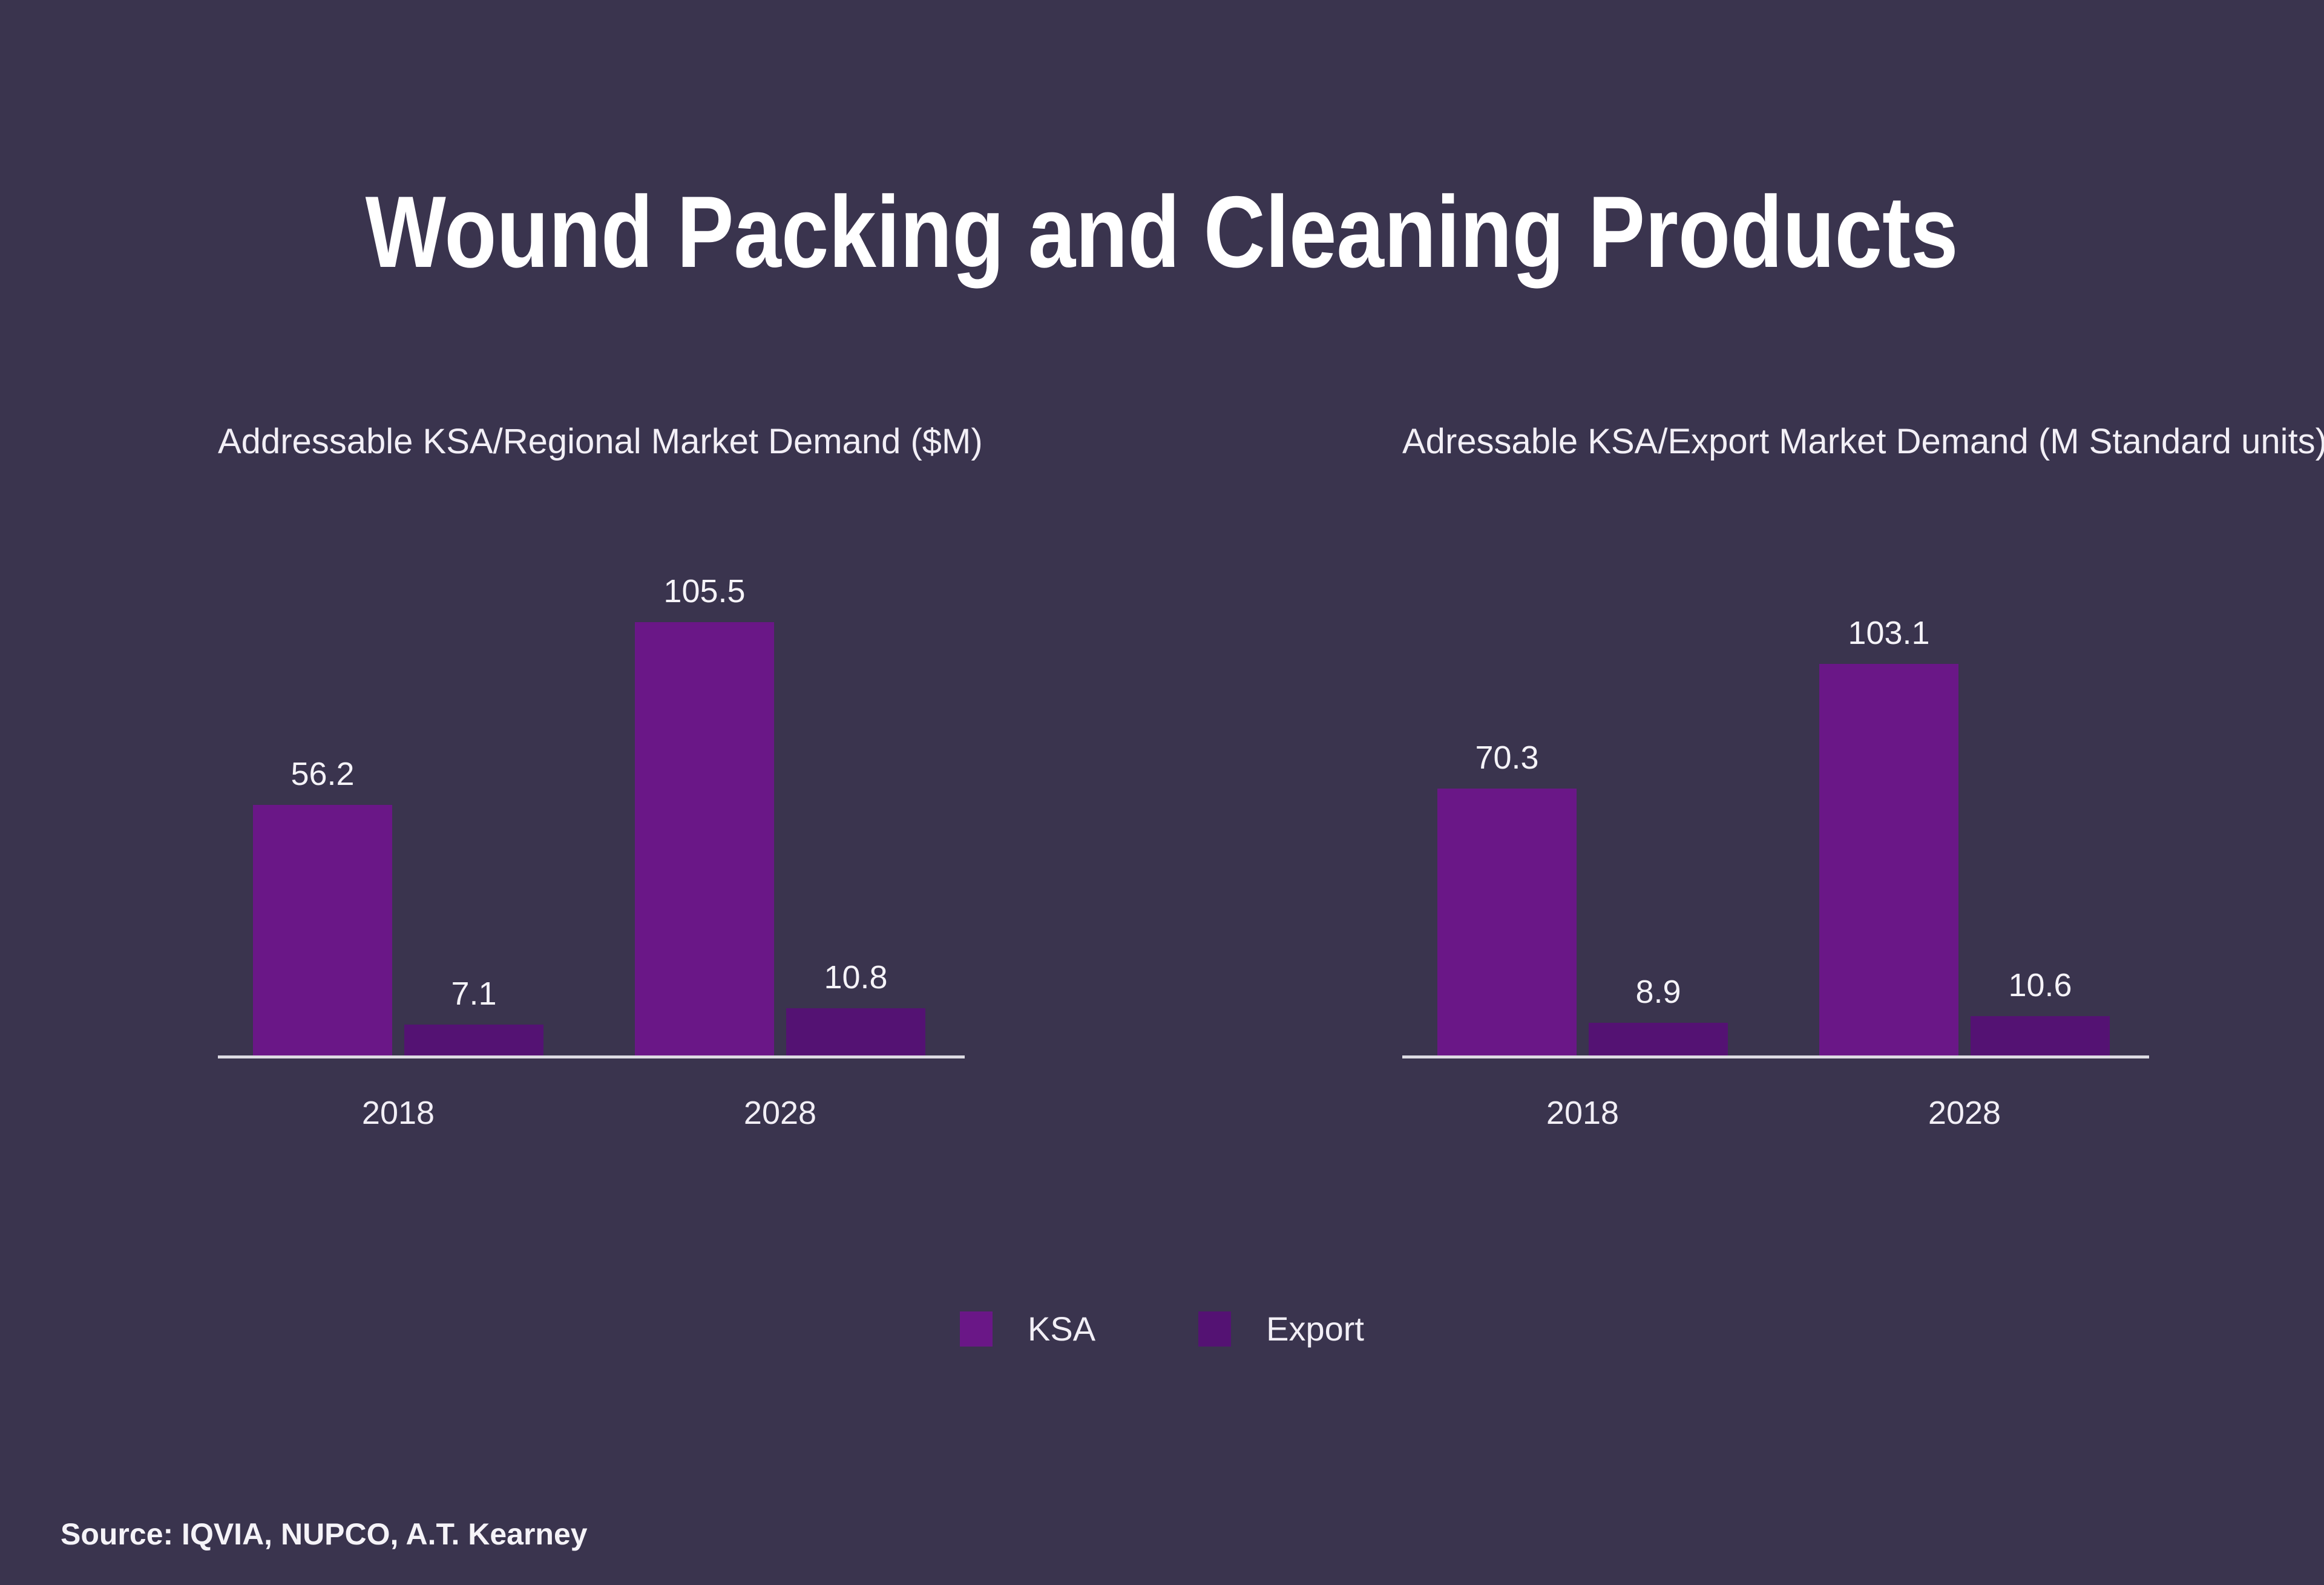 The image size is (2324, 1585). Describe the element at coordinates (1315, 1329) in the screenshot. I see `legend-label-export: Export` at that location.